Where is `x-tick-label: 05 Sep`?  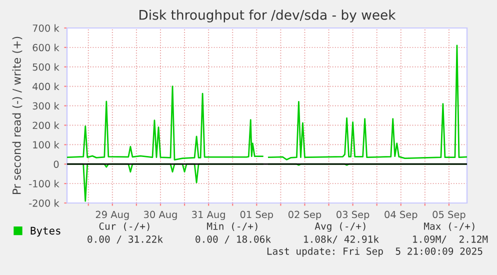
x-tick-label: 05 Sep is located at coordinates (449, 215).